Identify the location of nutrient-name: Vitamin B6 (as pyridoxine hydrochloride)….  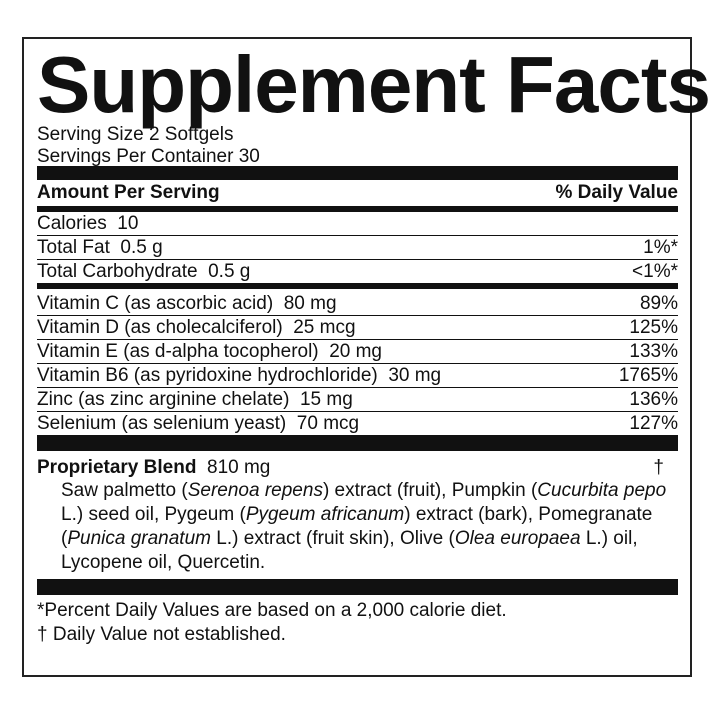
(239, 375).